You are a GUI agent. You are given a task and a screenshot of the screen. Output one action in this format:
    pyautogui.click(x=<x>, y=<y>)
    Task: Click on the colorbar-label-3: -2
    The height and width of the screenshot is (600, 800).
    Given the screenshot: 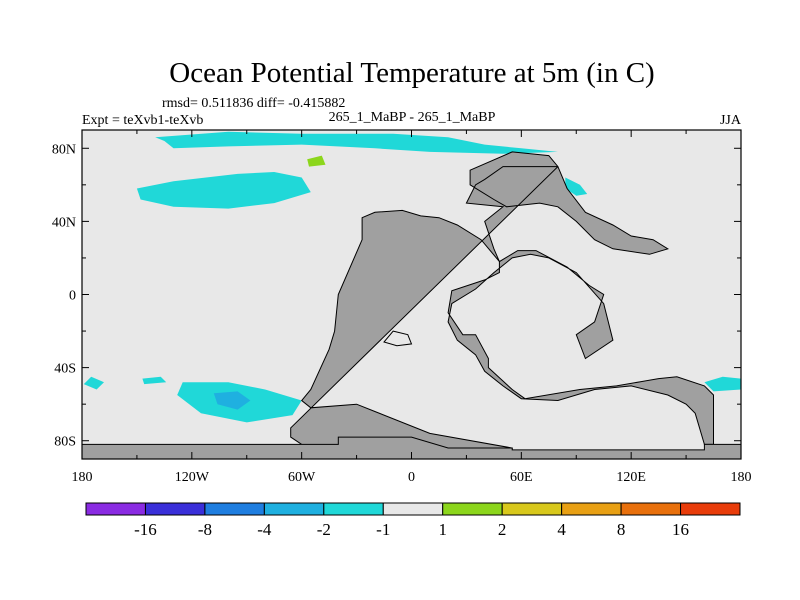 What is the action you would take?
    pyautogui.click(x=324, y=529)
    